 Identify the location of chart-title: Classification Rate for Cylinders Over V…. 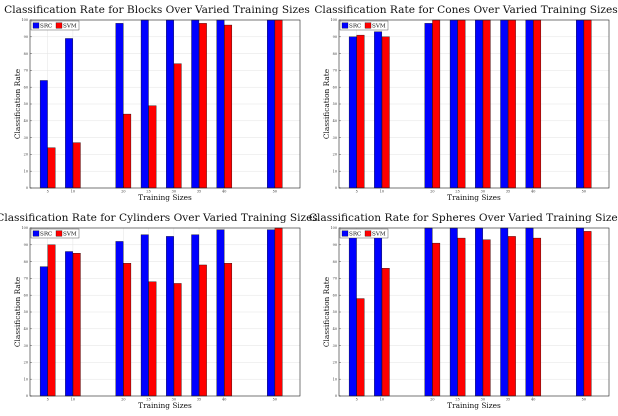
(159, 218).